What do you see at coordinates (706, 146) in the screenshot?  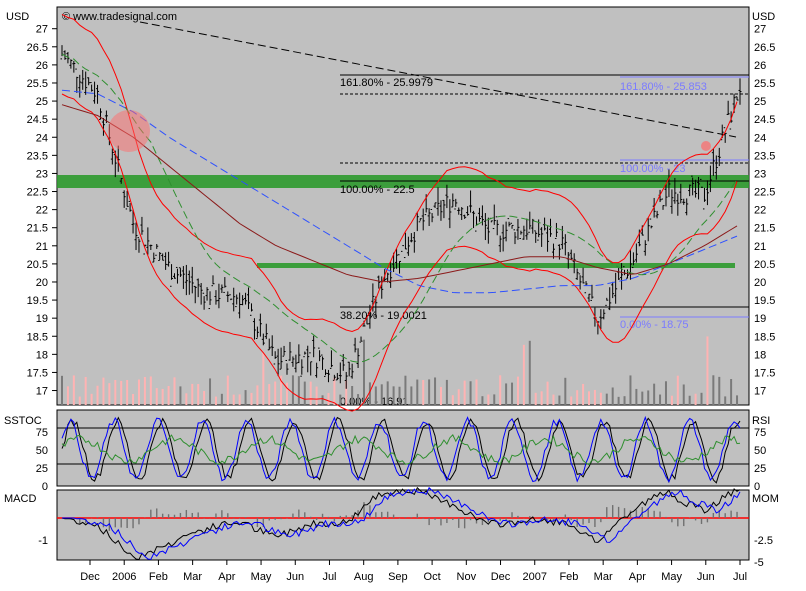 I see `highlight-circle-small` at bounding box center [706, 146].